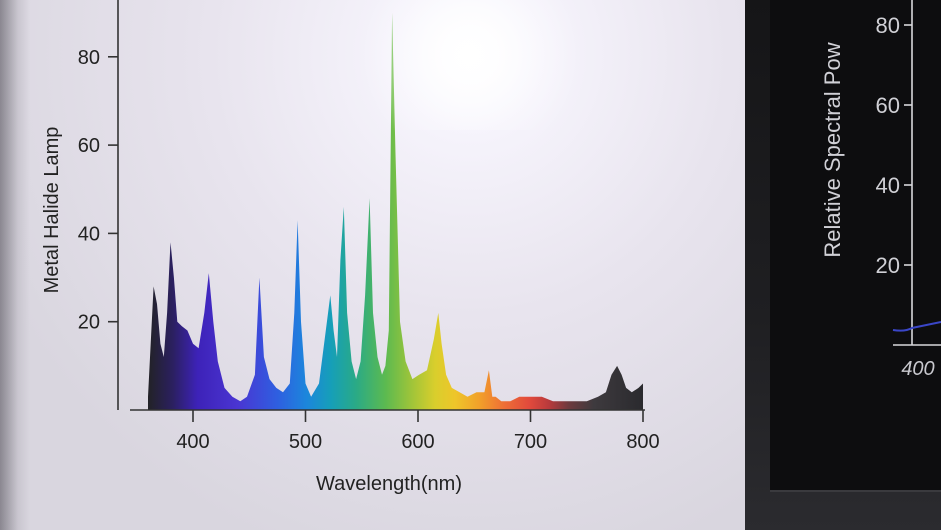  I want to click on y-tick-label-20: 20, so click(89, 323).